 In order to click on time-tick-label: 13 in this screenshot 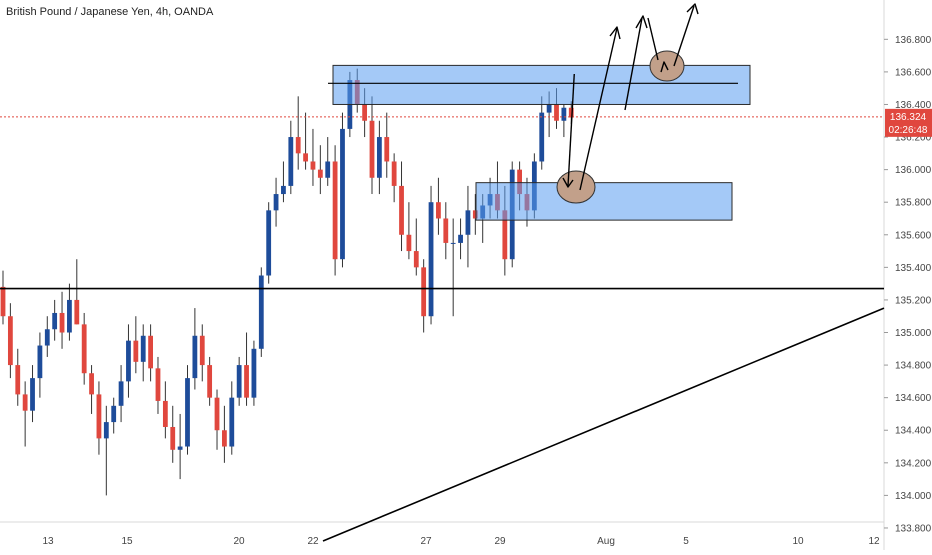, I will do `click(48, 541)`.